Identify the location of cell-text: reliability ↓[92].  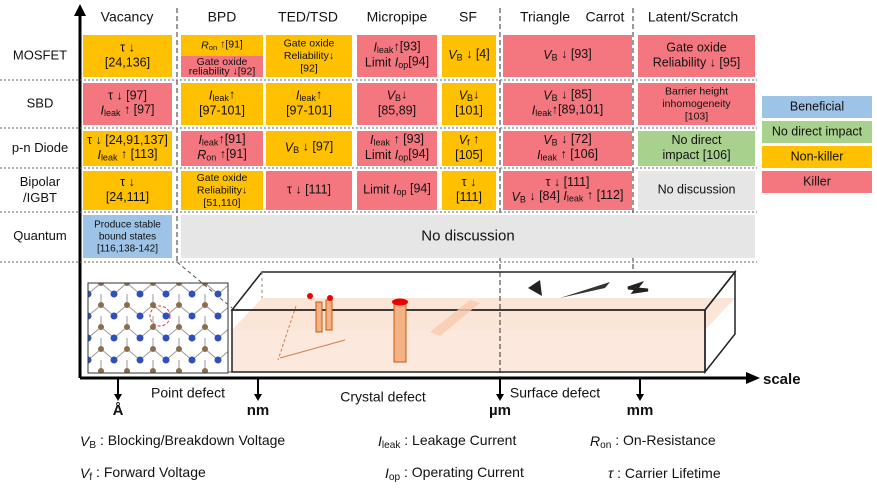
(222, 71).